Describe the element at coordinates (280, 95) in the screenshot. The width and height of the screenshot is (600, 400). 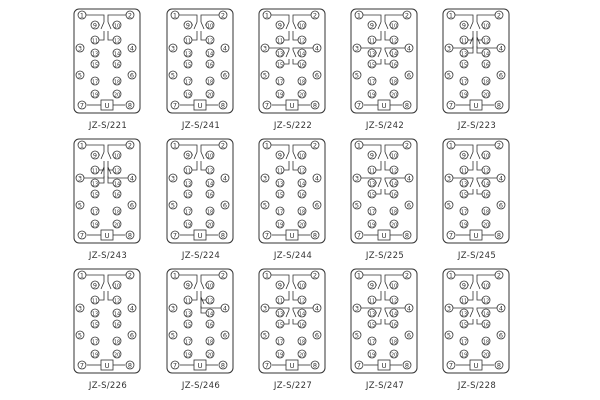
I see `svg-text: 19` at that location.